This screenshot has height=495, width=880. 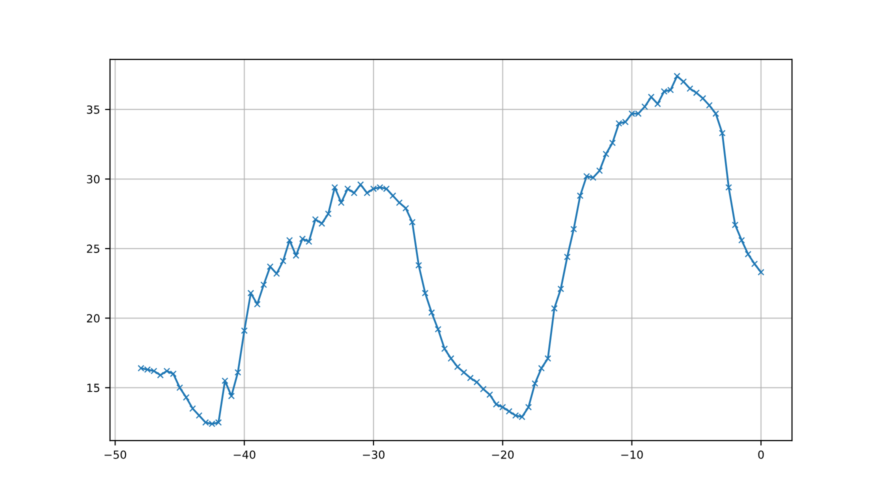 What do you see at coordinates (93, 388) in the screenshot?
I see `y-tick-label: 15` at bounding box center [93, 388].